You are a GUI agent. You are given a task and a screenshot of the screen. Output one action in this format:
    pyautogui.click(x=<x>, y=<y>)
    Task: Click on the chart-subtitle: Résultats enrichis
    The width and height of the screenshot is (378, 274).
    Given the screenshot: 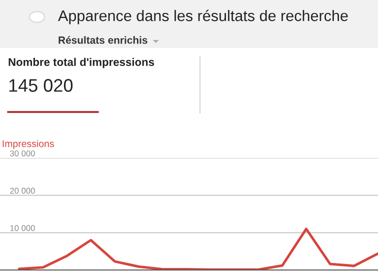 What is the action you would take?
    pyautogui.click(x=103, y=40)
    